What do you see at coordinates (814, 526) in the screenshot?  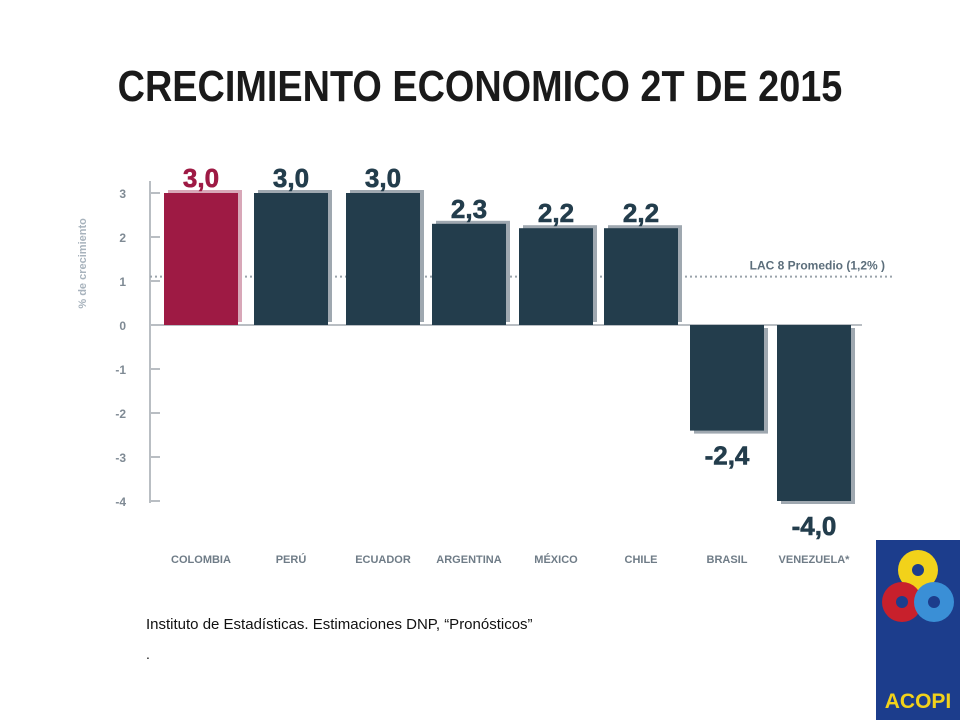 I see `bar-value-label: -4,0` at bounding box center [814, 526].